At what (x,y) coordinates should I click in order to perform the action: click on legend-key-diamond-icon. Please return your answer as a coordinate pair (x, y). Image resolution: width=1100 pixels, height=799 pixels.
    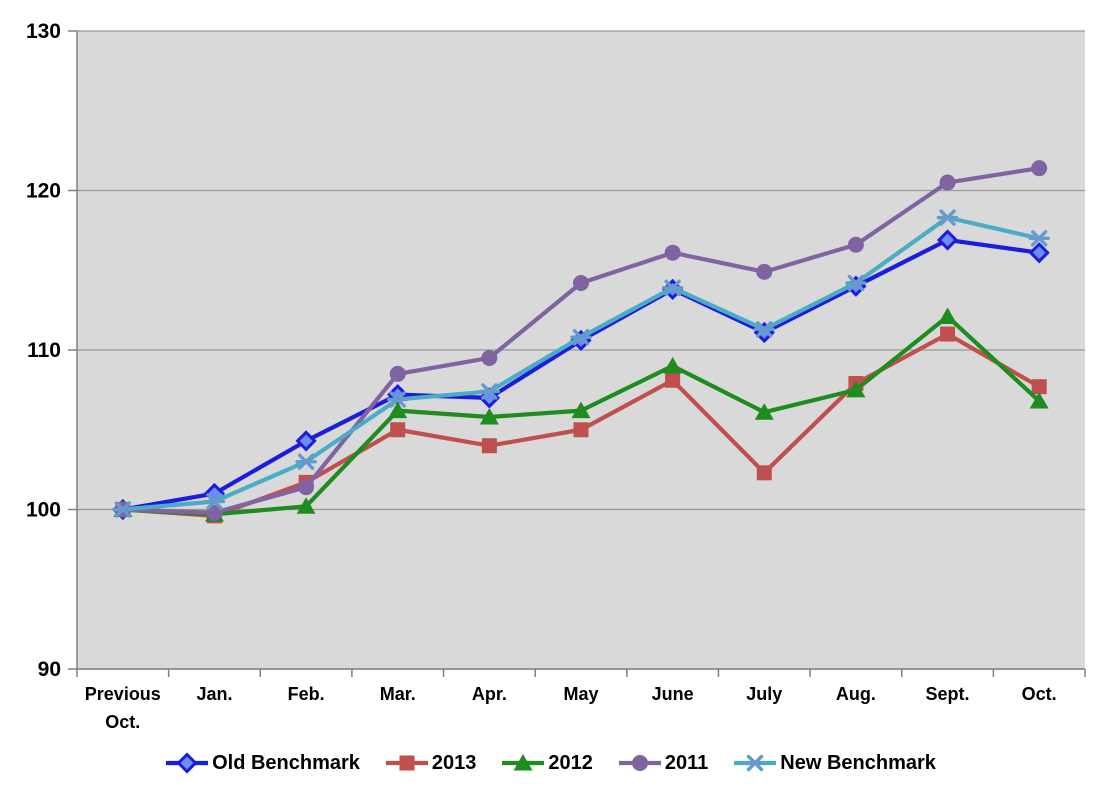
    Looking at the image, I should click on (187, 763).